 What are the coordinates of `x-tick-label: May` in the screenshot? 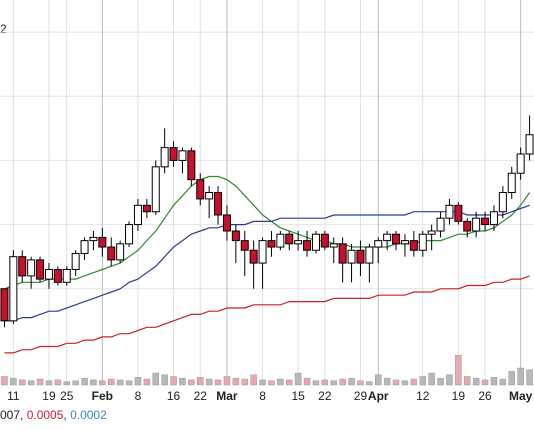 It's located at (521, 396).